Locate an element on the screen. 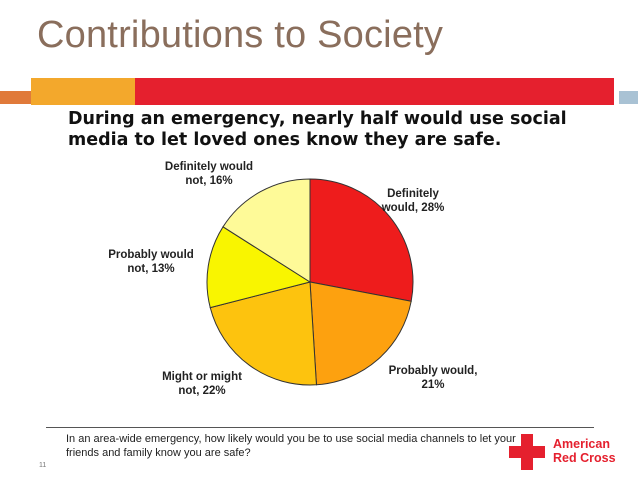  accent-bar-red is located at coordinates (374, 91).